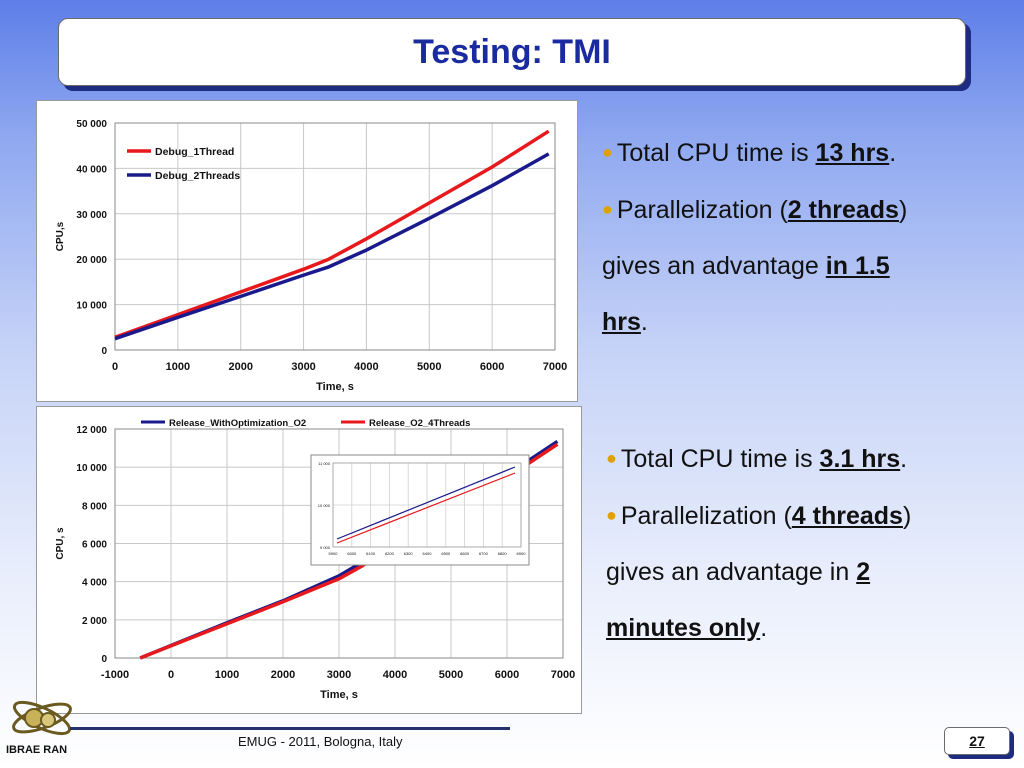  I want to click on y-tick-label: 40 000, so click(91, 169).